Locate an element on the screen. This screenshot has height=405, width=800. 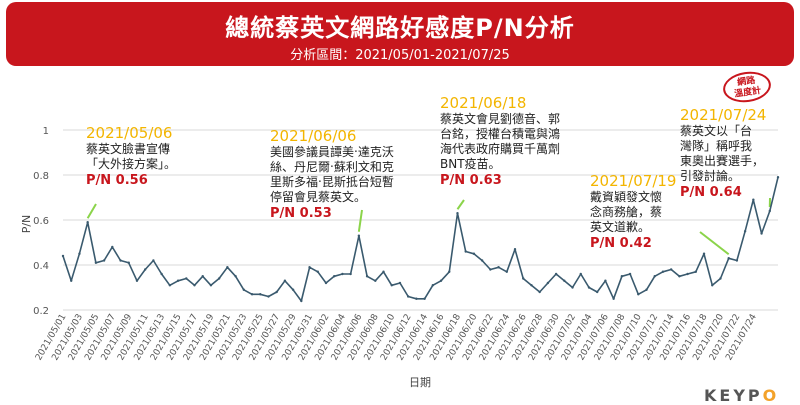
keypo-logo: KEYPO is located at coordinates (741, 395).